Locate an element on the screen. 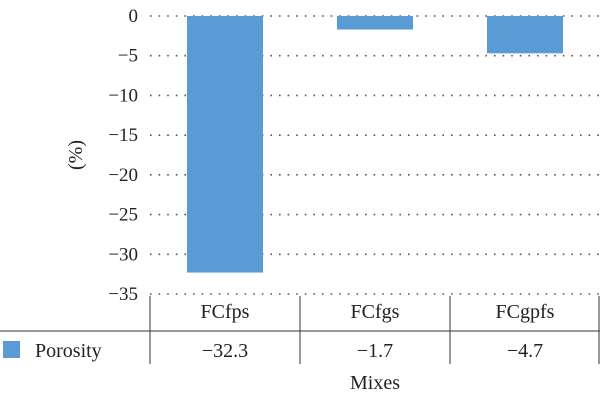 Image resolution: width=600 pixels, height=401 pixels. y-tick-label: −10 is located at coordinates (123, 95).